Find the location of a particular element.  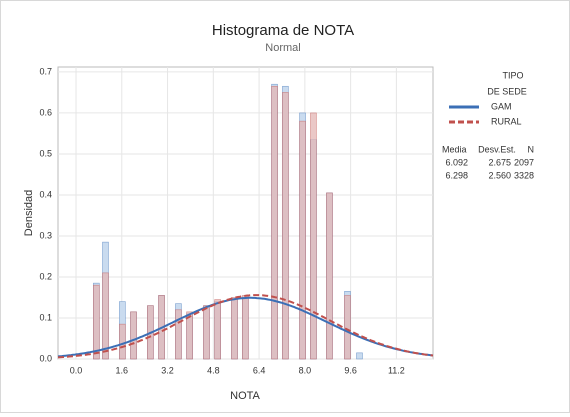

x-tick-label: 11.2 is located at coordinates (396, 370).